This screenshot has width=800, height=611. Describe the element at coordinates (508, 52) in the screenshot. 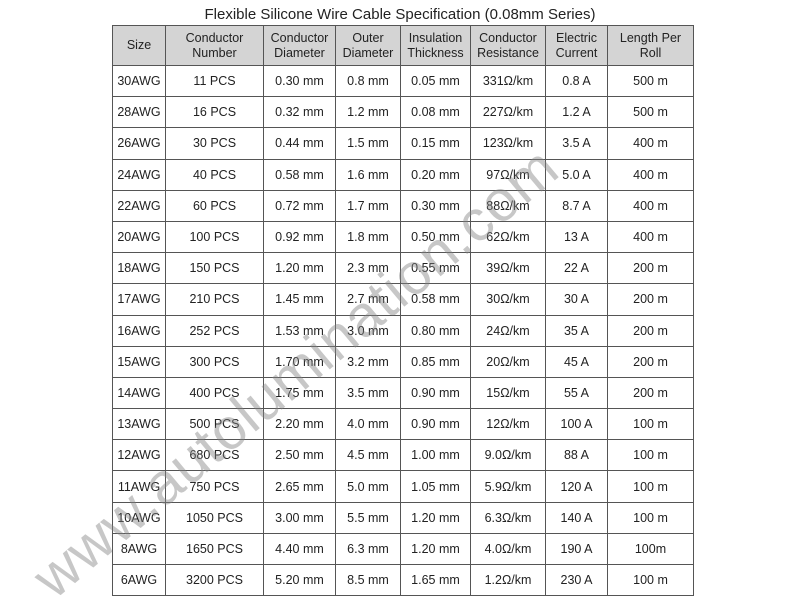

I see `column-header-text: Resistance` at that location.